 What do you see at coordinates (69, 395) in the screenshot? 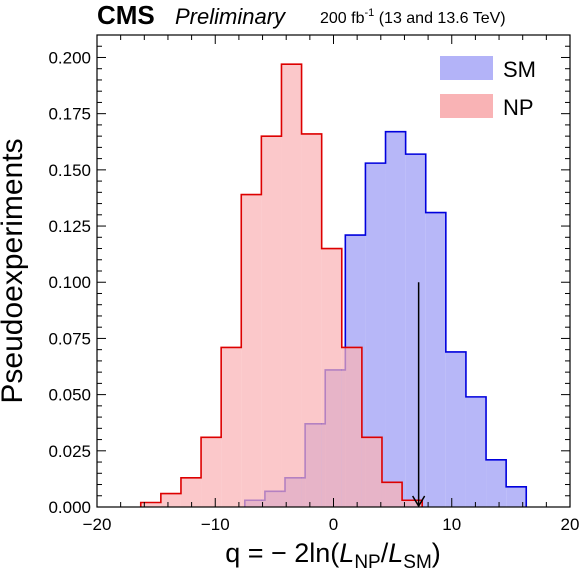
I see `y-tick-label: 0.050` at bounding box center [69, 395].